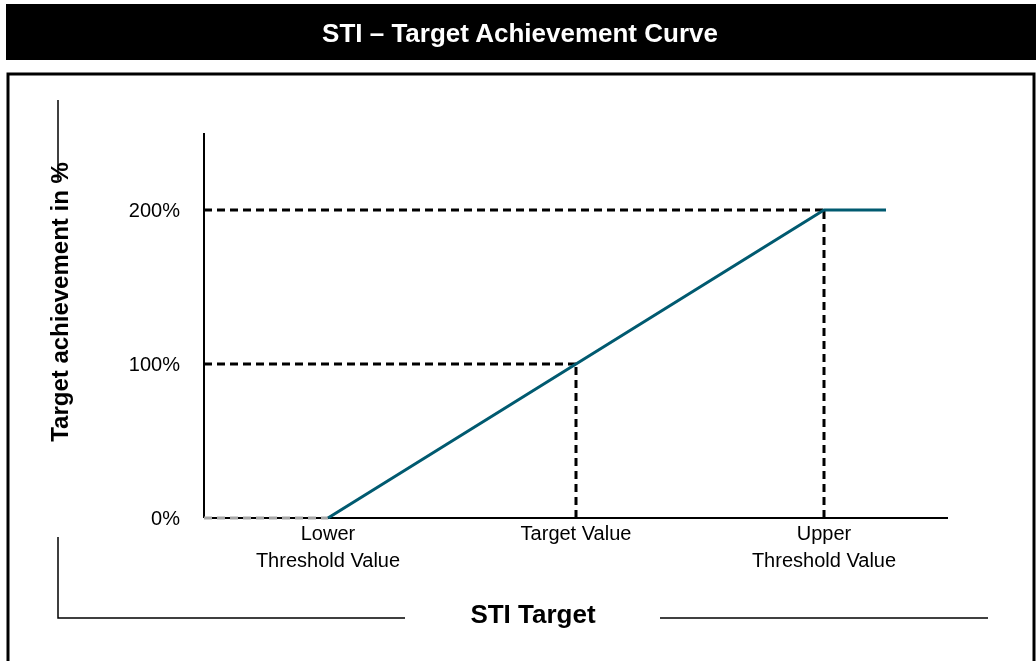 The image size is (1036, 661). Describe the element at coordinates (59, 302) in the screenshot. I see `y-axis-title: Target achievement in %` at that location.